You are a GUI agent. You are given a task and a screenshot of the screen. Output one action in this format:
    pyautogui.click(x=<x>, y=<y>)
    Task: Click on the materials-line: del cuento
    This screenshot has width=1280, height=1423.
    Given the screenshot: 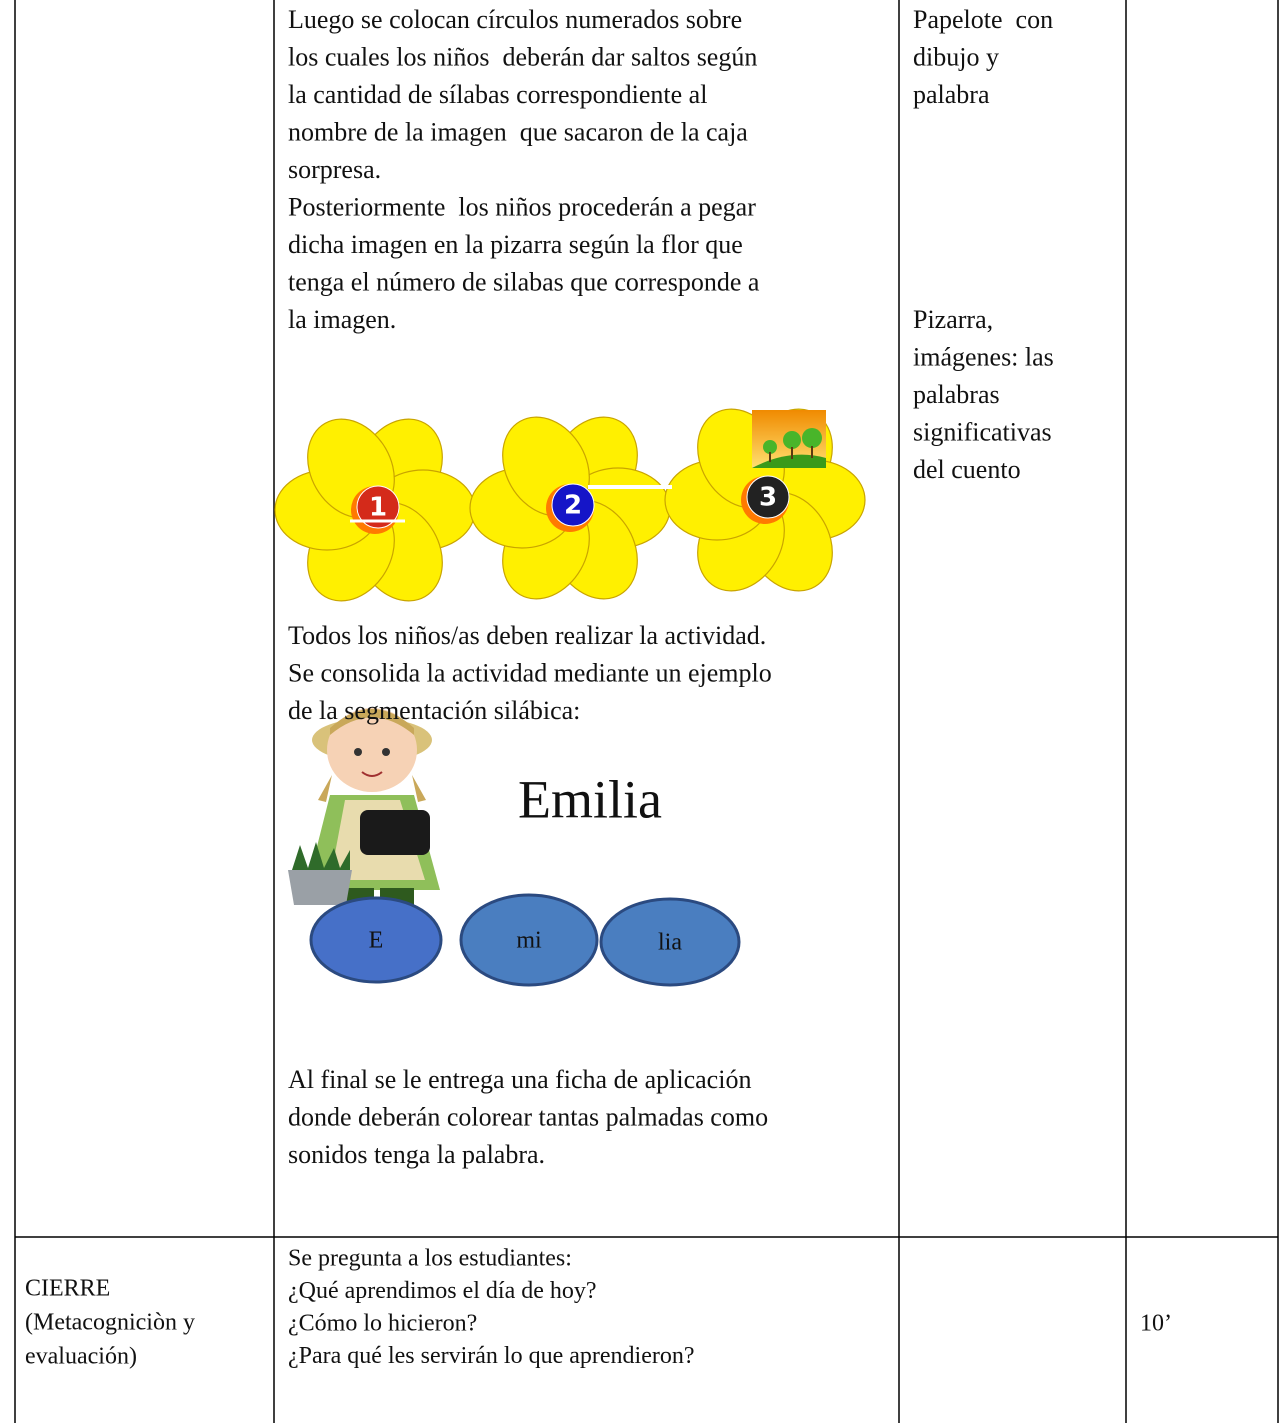 What is the action you would take?
    pyautogui.click(x=967, y=469)
    